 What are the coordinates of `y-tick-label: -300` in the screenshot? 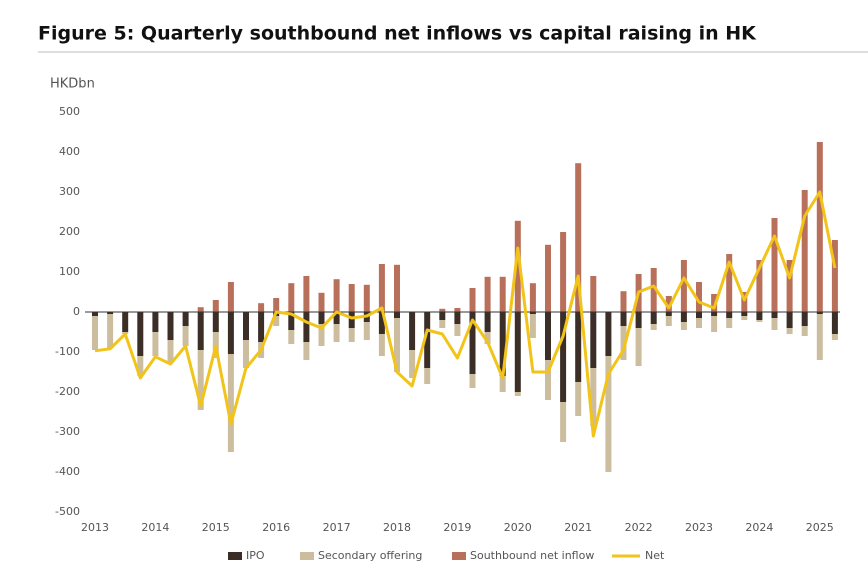 It's located at (67, 431).